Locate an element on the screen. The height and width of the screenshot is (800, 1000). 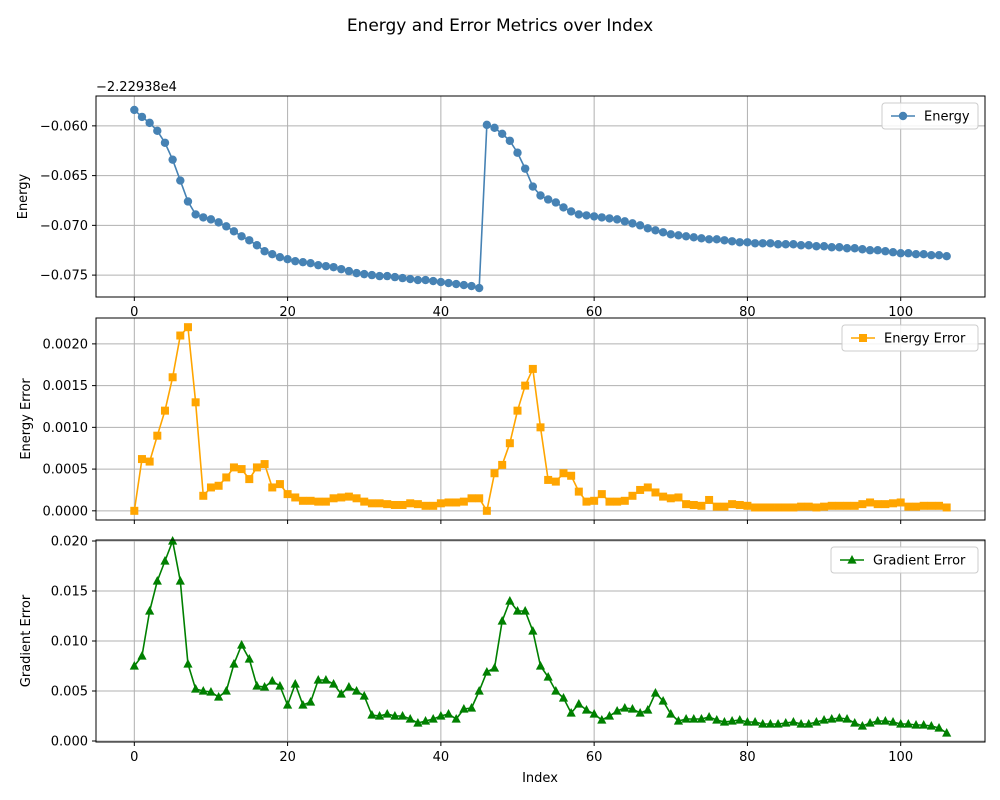
y-tick-label: 0.0020 is located at coordinates (66, 344).